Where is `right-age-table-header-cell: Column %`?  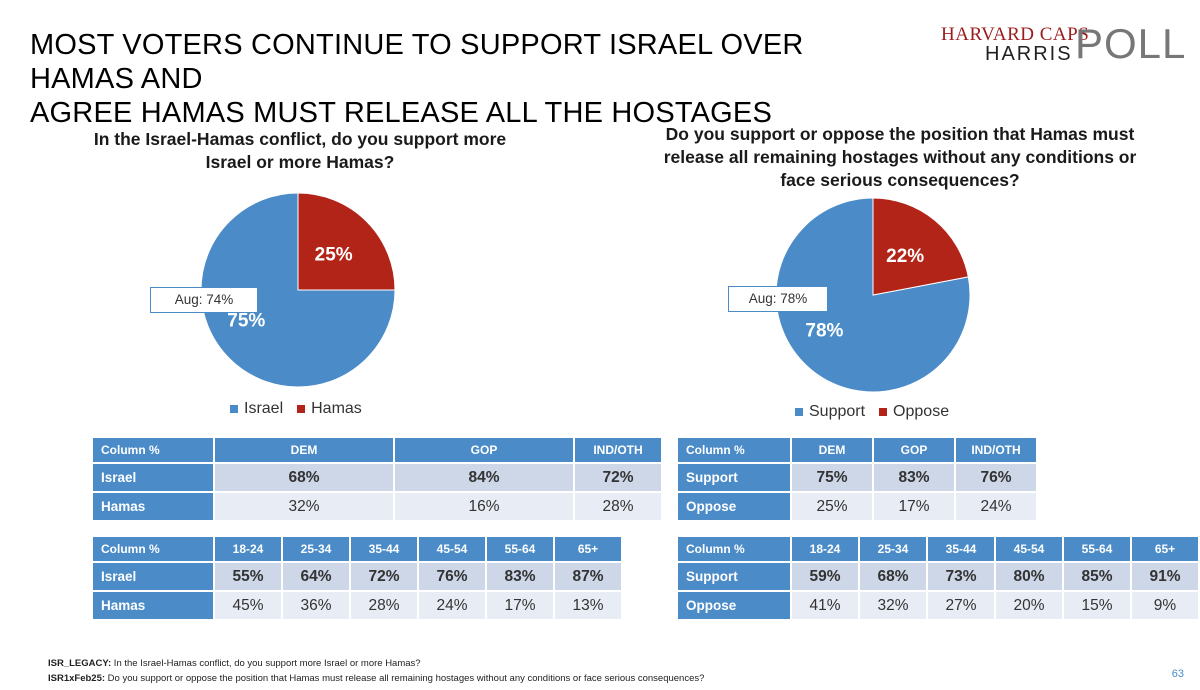 right-age-table-header-cell: Column % is located at coordinates (734, 549).